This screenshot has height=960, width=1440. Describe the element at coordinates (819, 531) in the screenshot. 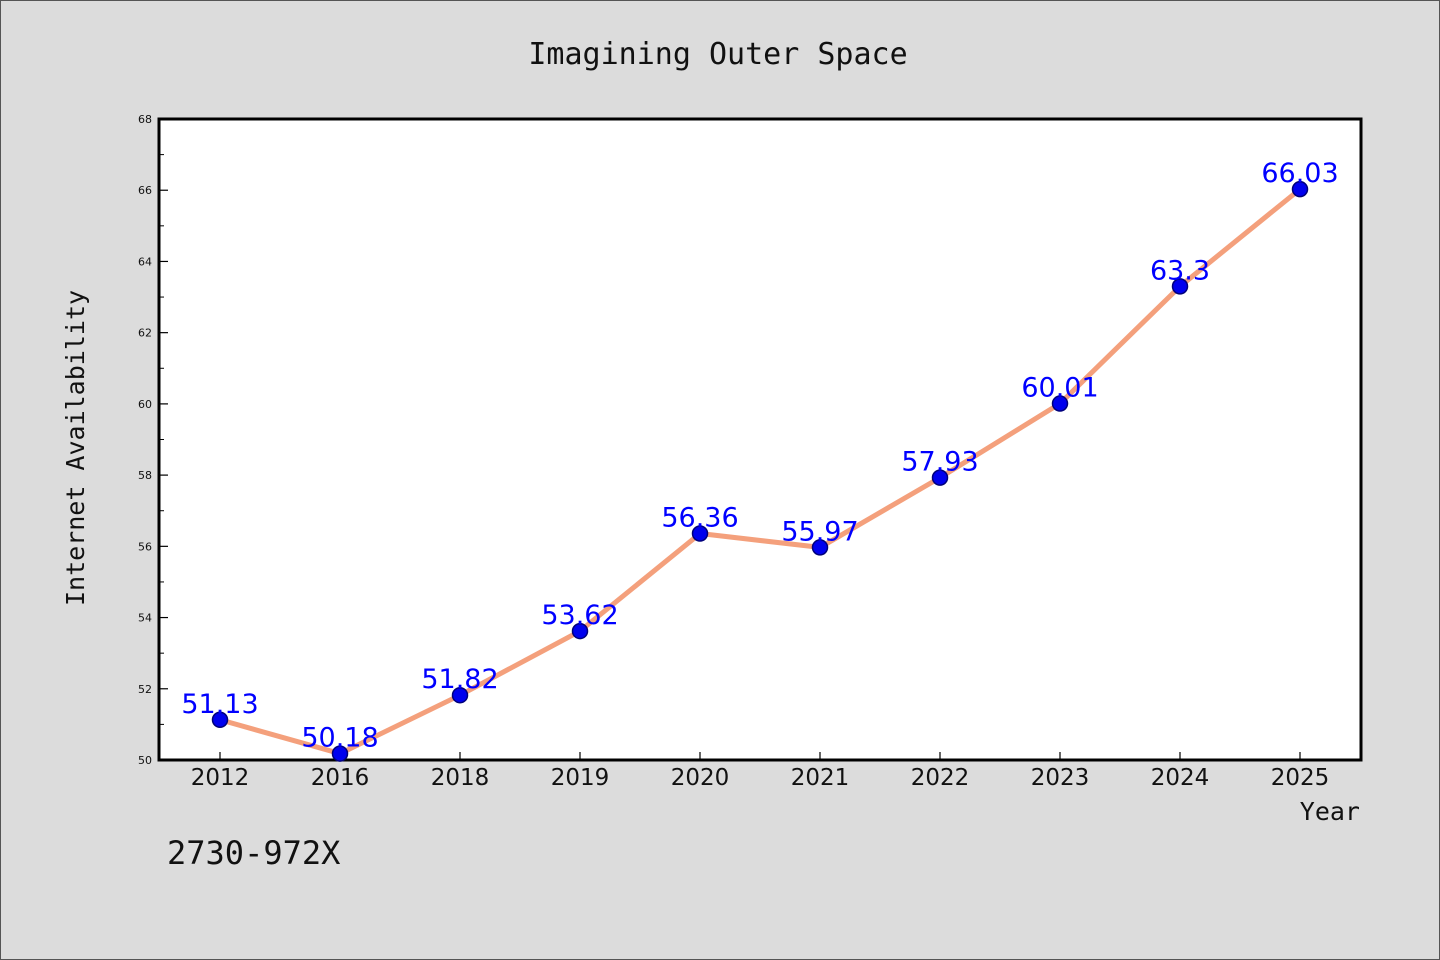

I see `data-label: 55.97` at that location.